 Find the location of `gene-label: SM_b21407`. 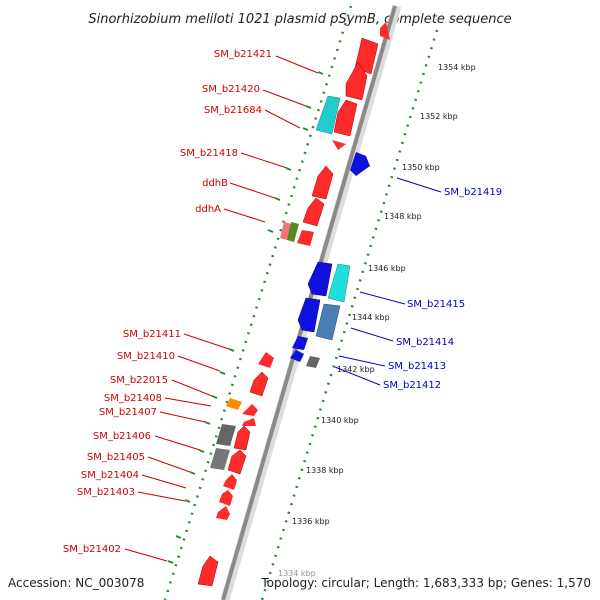

gene-label: SM_b21407 is located at coordinates (128, 412).